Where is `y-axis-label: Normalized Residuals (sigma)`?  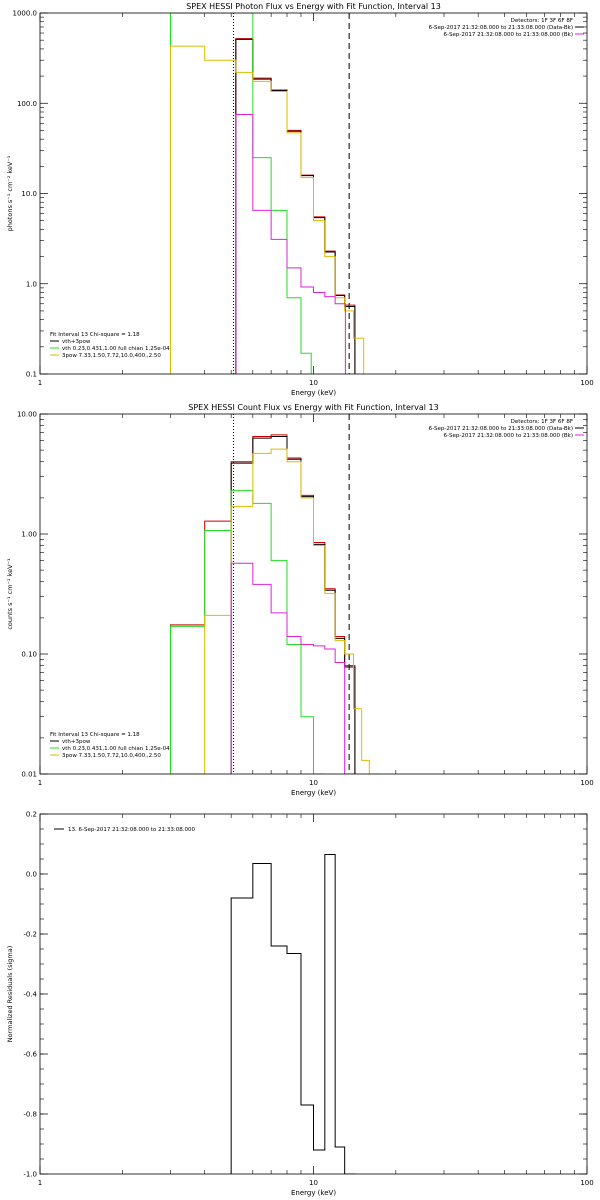
y-axis-label: Normalized Residuals (sigma) is located at coordinates (10, 994).